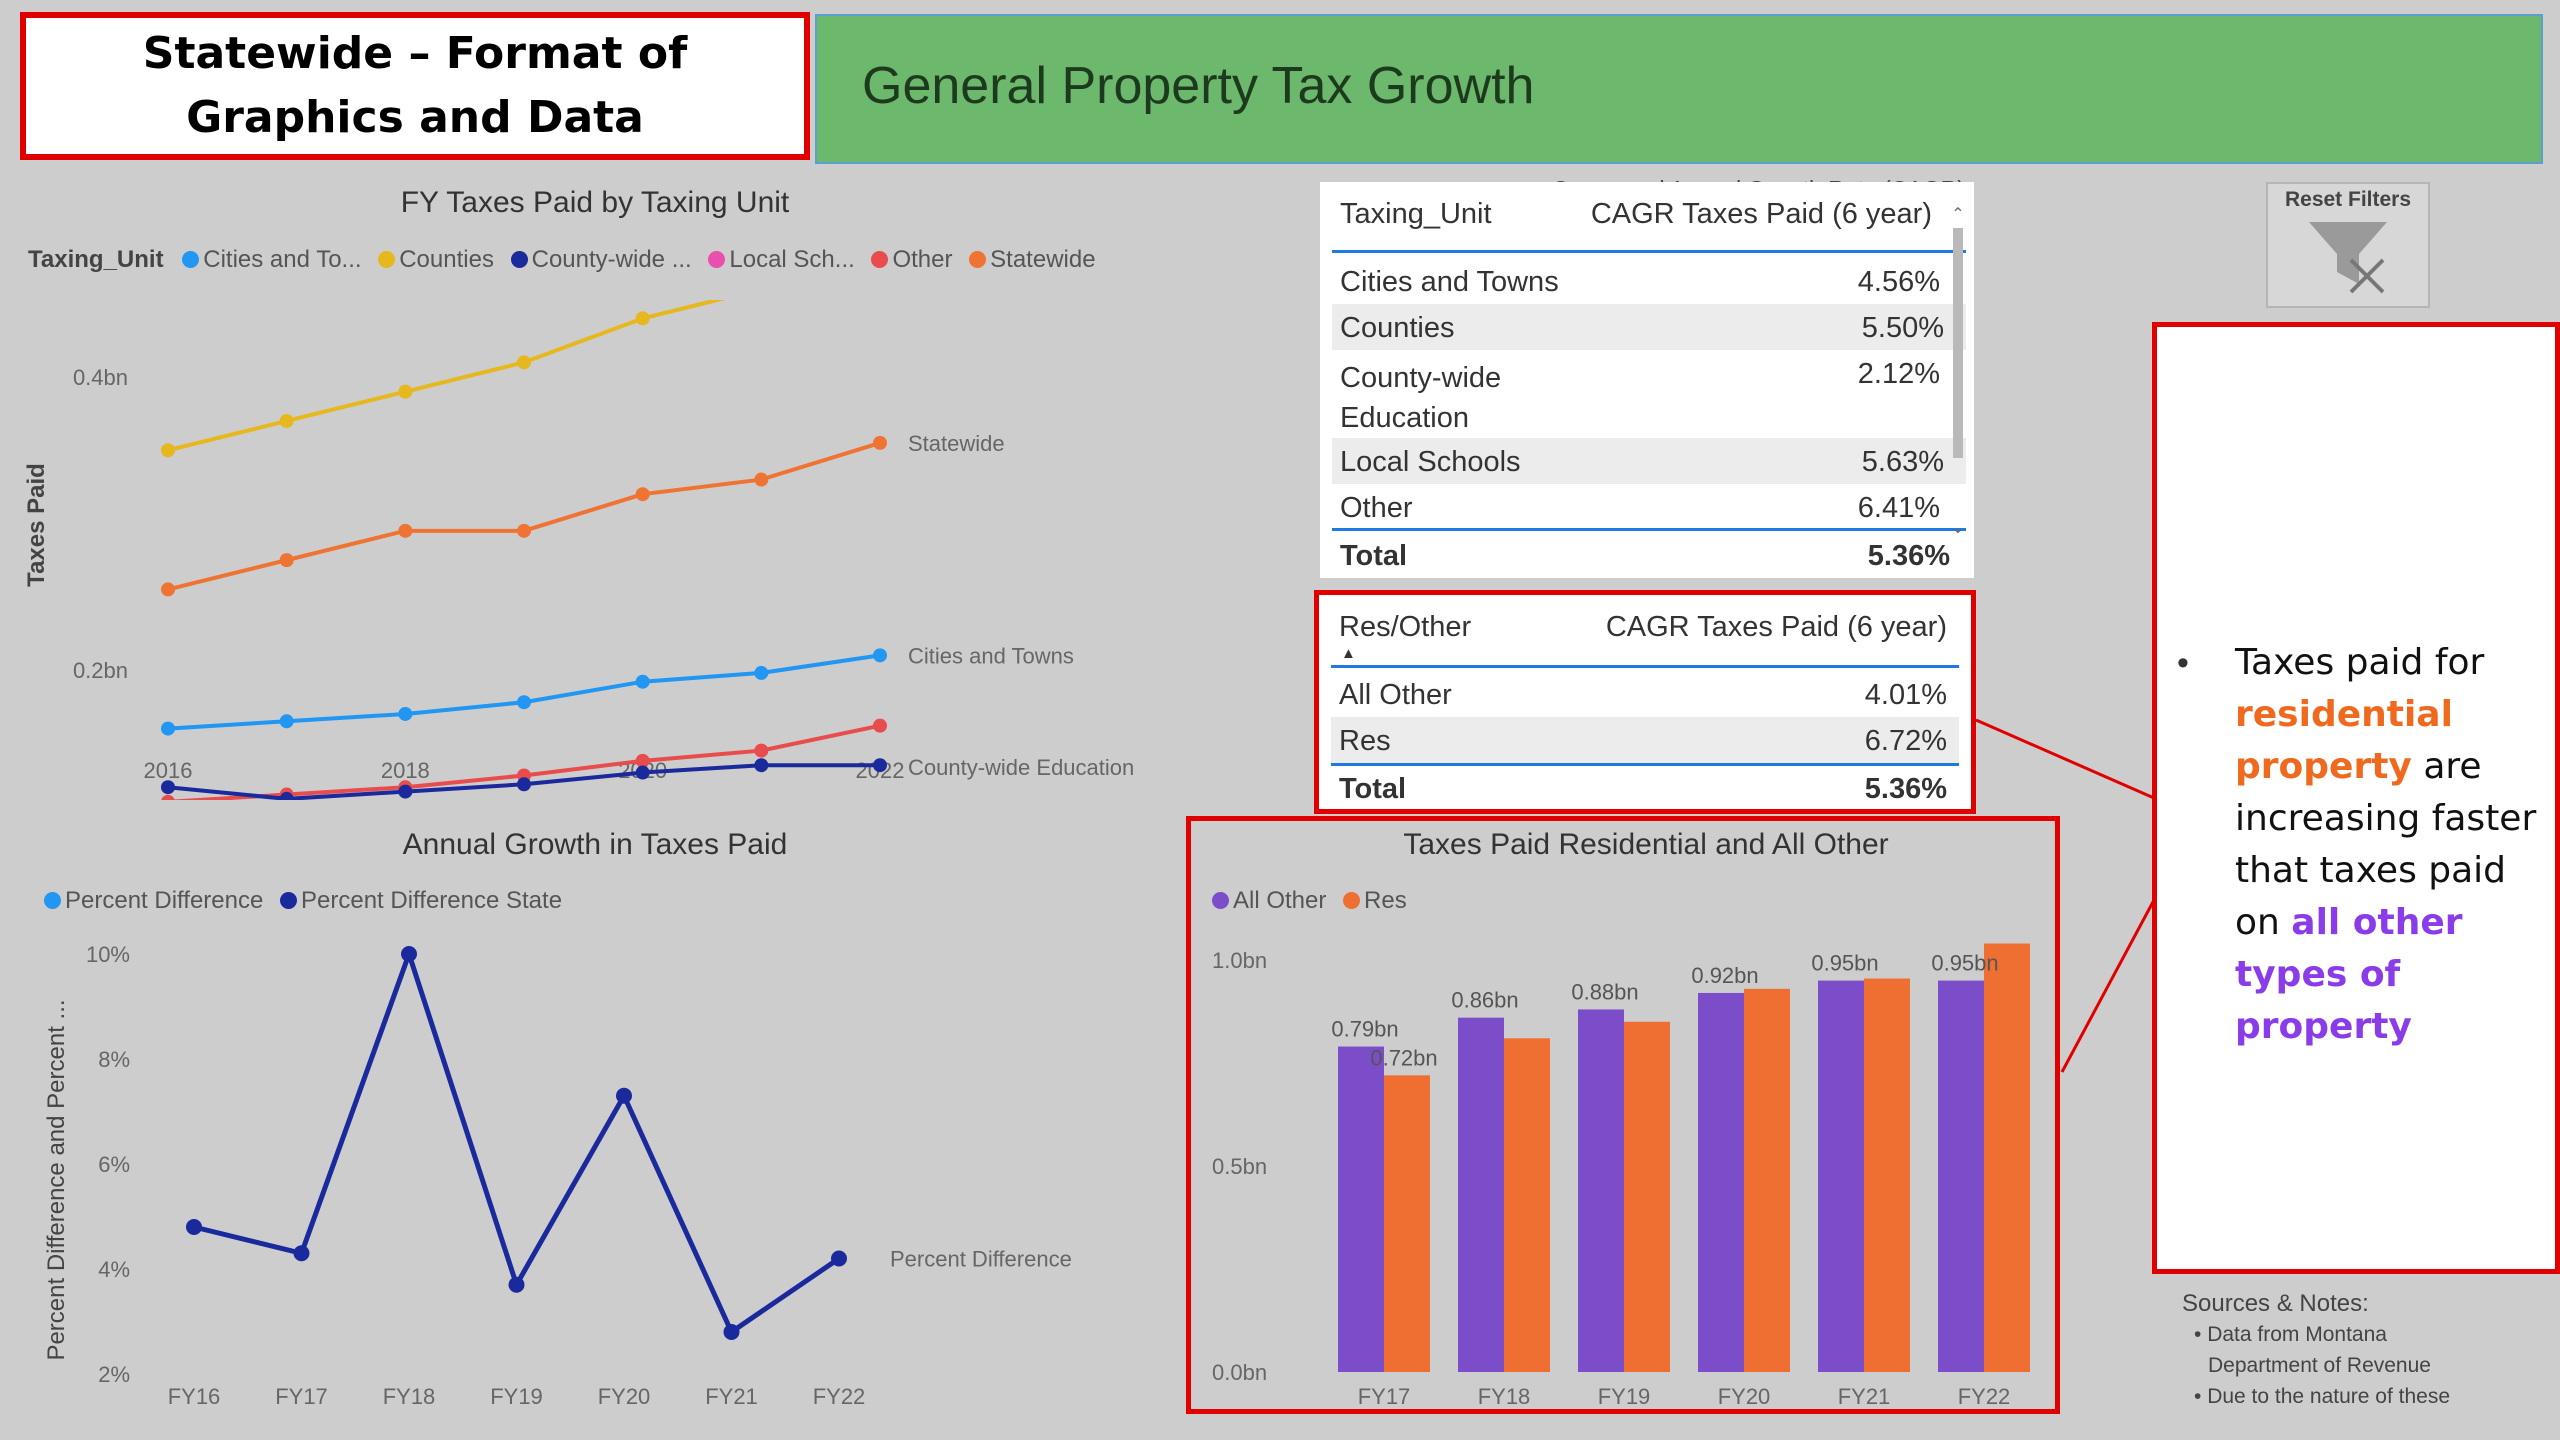 The height and width of the screenshot is (1440, 2560). What do you see at coordinates (1032, 259) in the screenshot?
I see `legend-item-statewide: Statewide` at bounding box center [1032, 259].